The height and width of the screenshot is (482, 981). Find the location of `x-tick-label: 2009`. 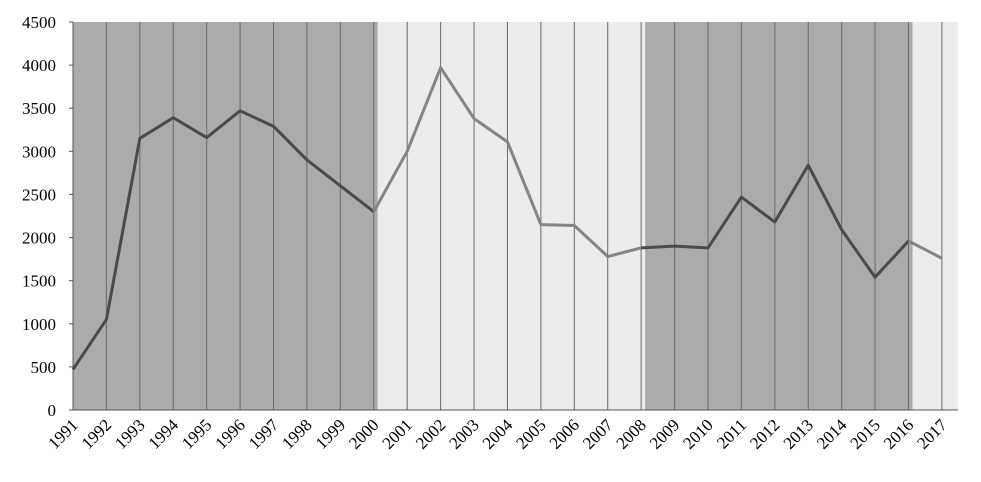

x-tick-label: 2009 is located at coordinates (664, 433).